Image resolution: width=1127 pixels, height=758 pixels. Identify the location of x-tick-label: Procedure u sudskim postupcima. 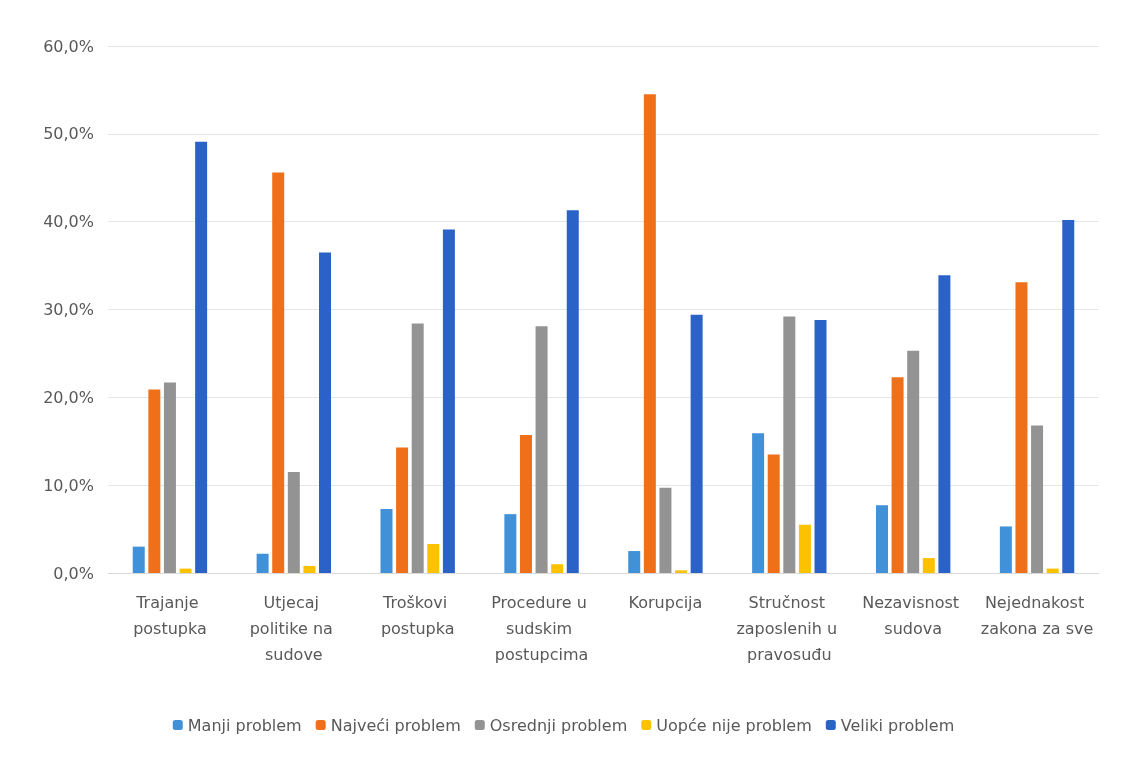
(541, 628).